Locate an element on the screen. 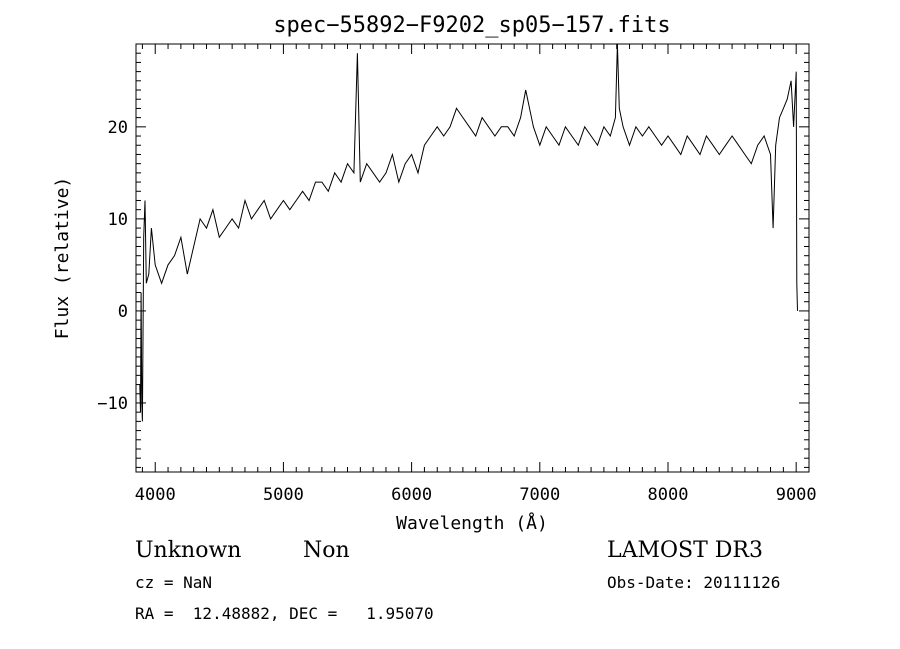  y-tick-labels: −10 0 10 20 is located at coordinates (112, 266).